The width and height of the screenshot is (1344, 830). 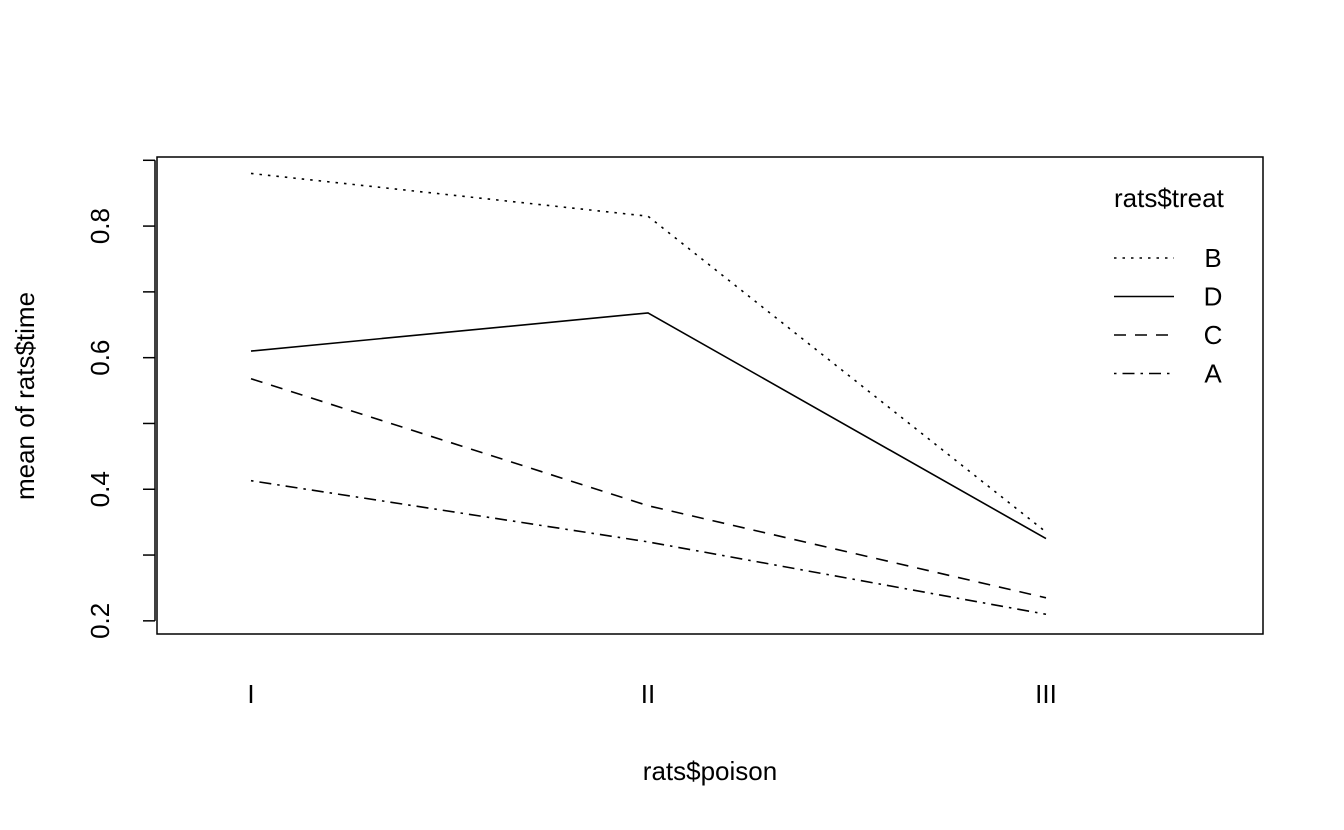 I want to click on x-axis-ticks: I II III, so click(x=651, y=694).